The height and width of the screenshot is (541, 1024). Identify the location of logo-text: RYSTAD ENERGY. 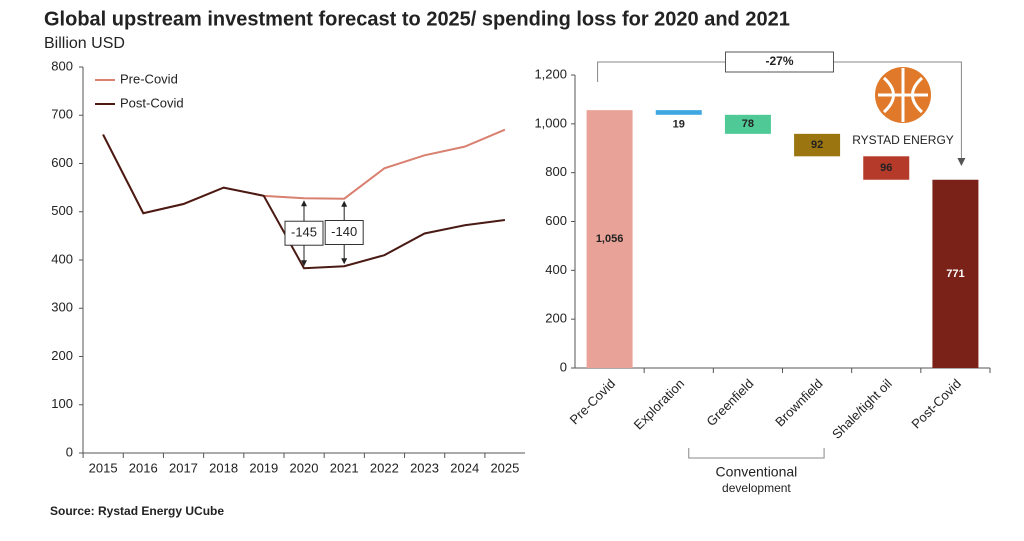
(903, 140).